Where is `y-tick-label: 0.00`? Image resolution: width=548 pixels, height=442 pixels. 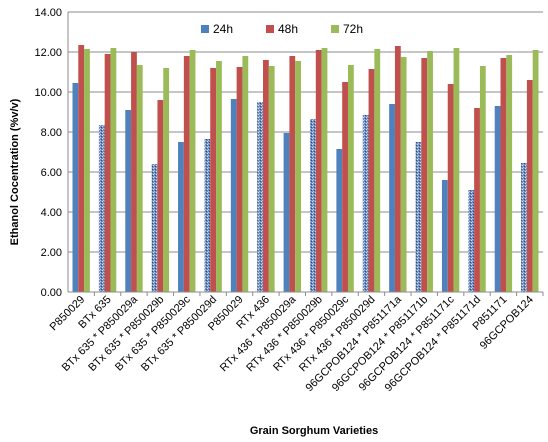 y-tick-label: 0.00 is located at coordinates (51, 293).